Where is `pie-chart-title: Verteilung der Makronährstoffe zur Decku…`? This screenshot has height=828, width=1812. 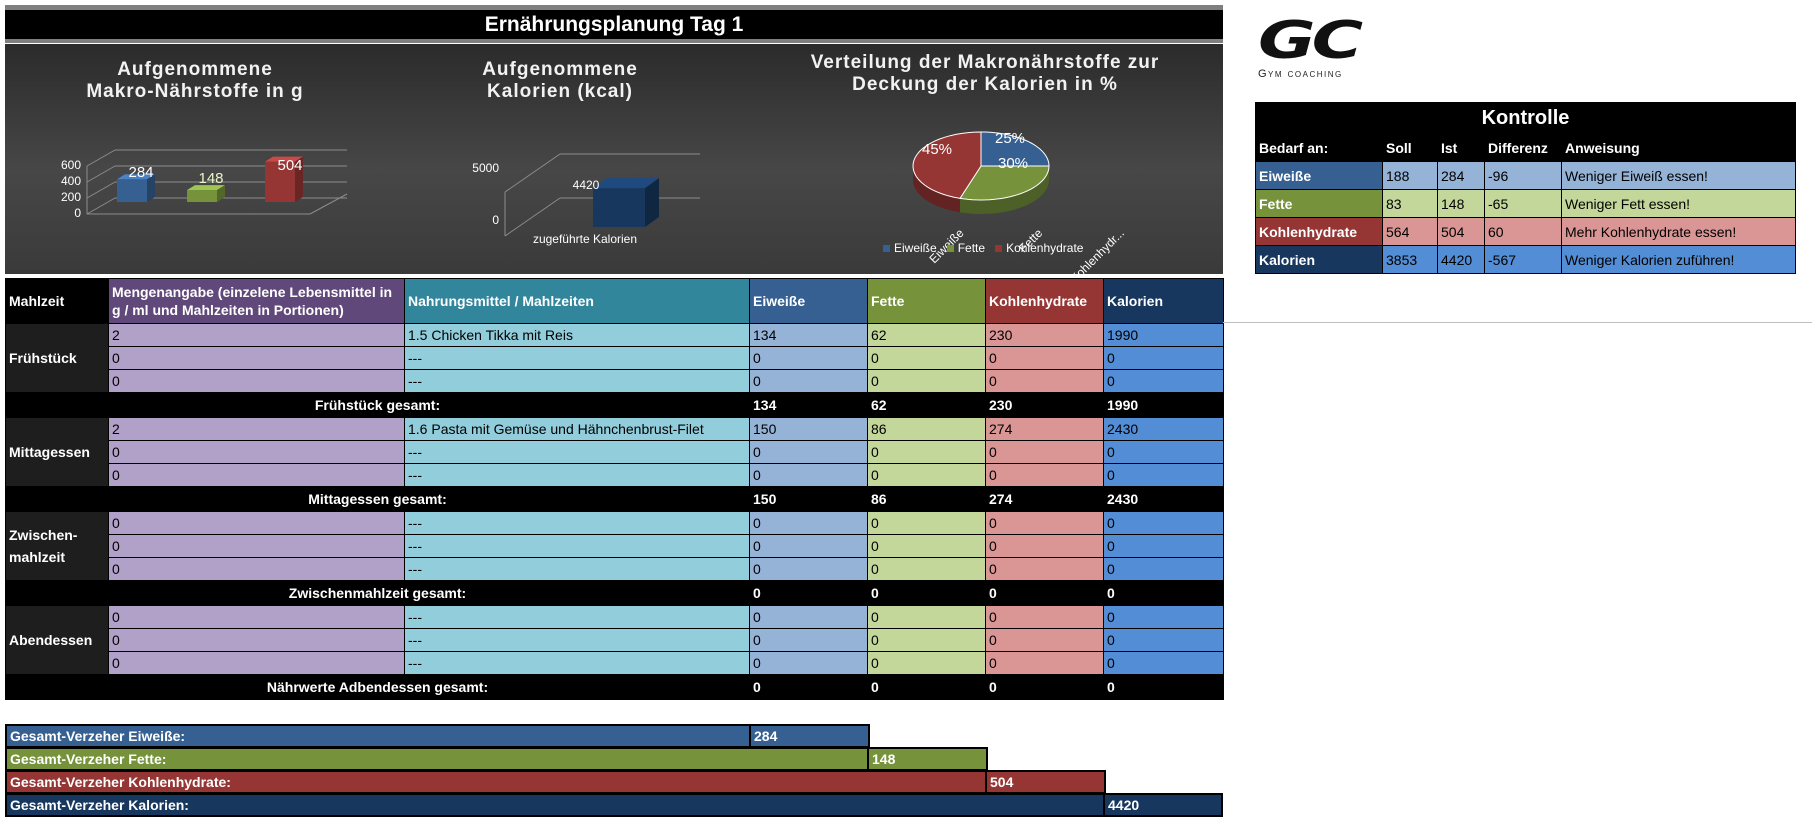
pie-chart-title: Verteilung der Makronährstoffe zur Decku… is located at coordinates (985, 74).